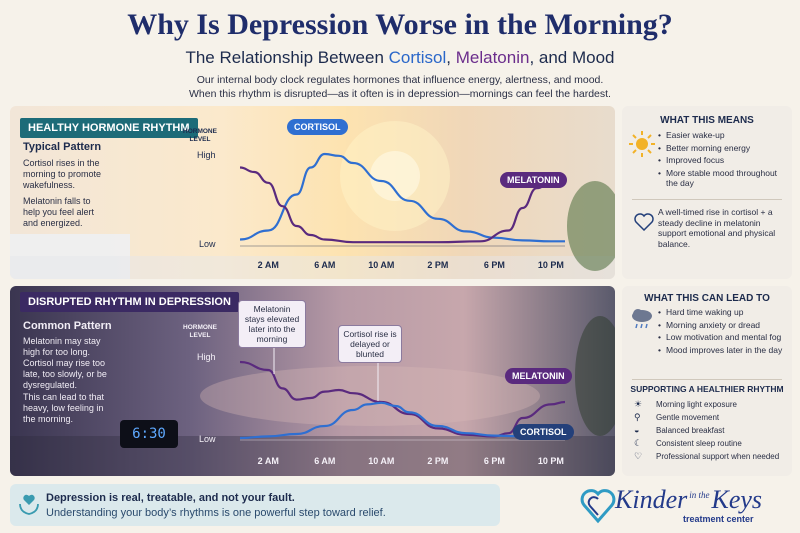 This screenshot has height=533, width=800. Describe the element at coordinates (718, 519) in the screenshot. I see `logo-subtitle: treatment center` at that location.